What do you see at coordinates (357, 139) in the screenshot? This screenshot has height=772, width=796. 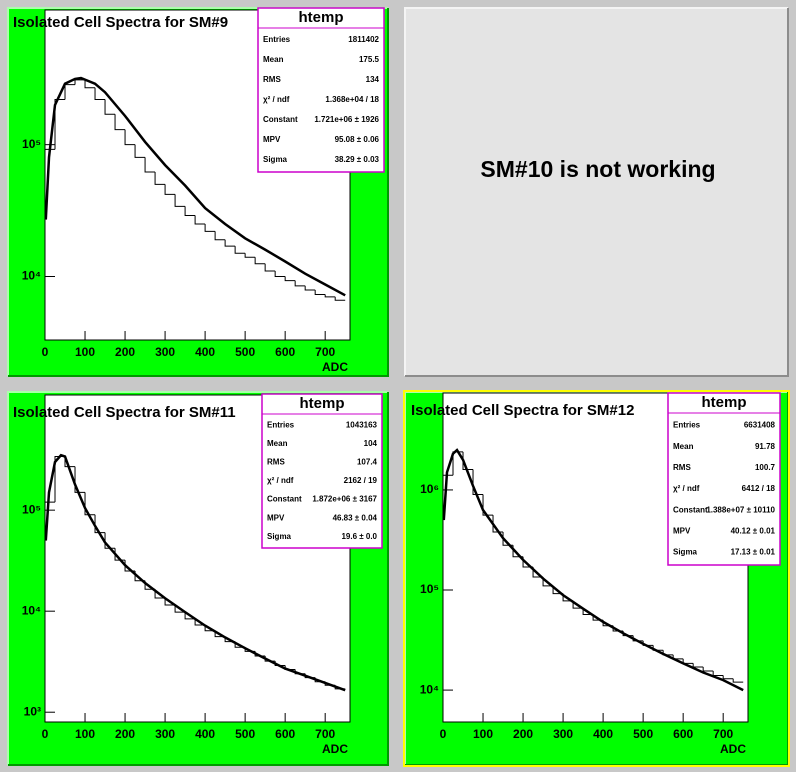 I see `stats-value: 95.08 ± 0.06` at bounding box center [357, 139].